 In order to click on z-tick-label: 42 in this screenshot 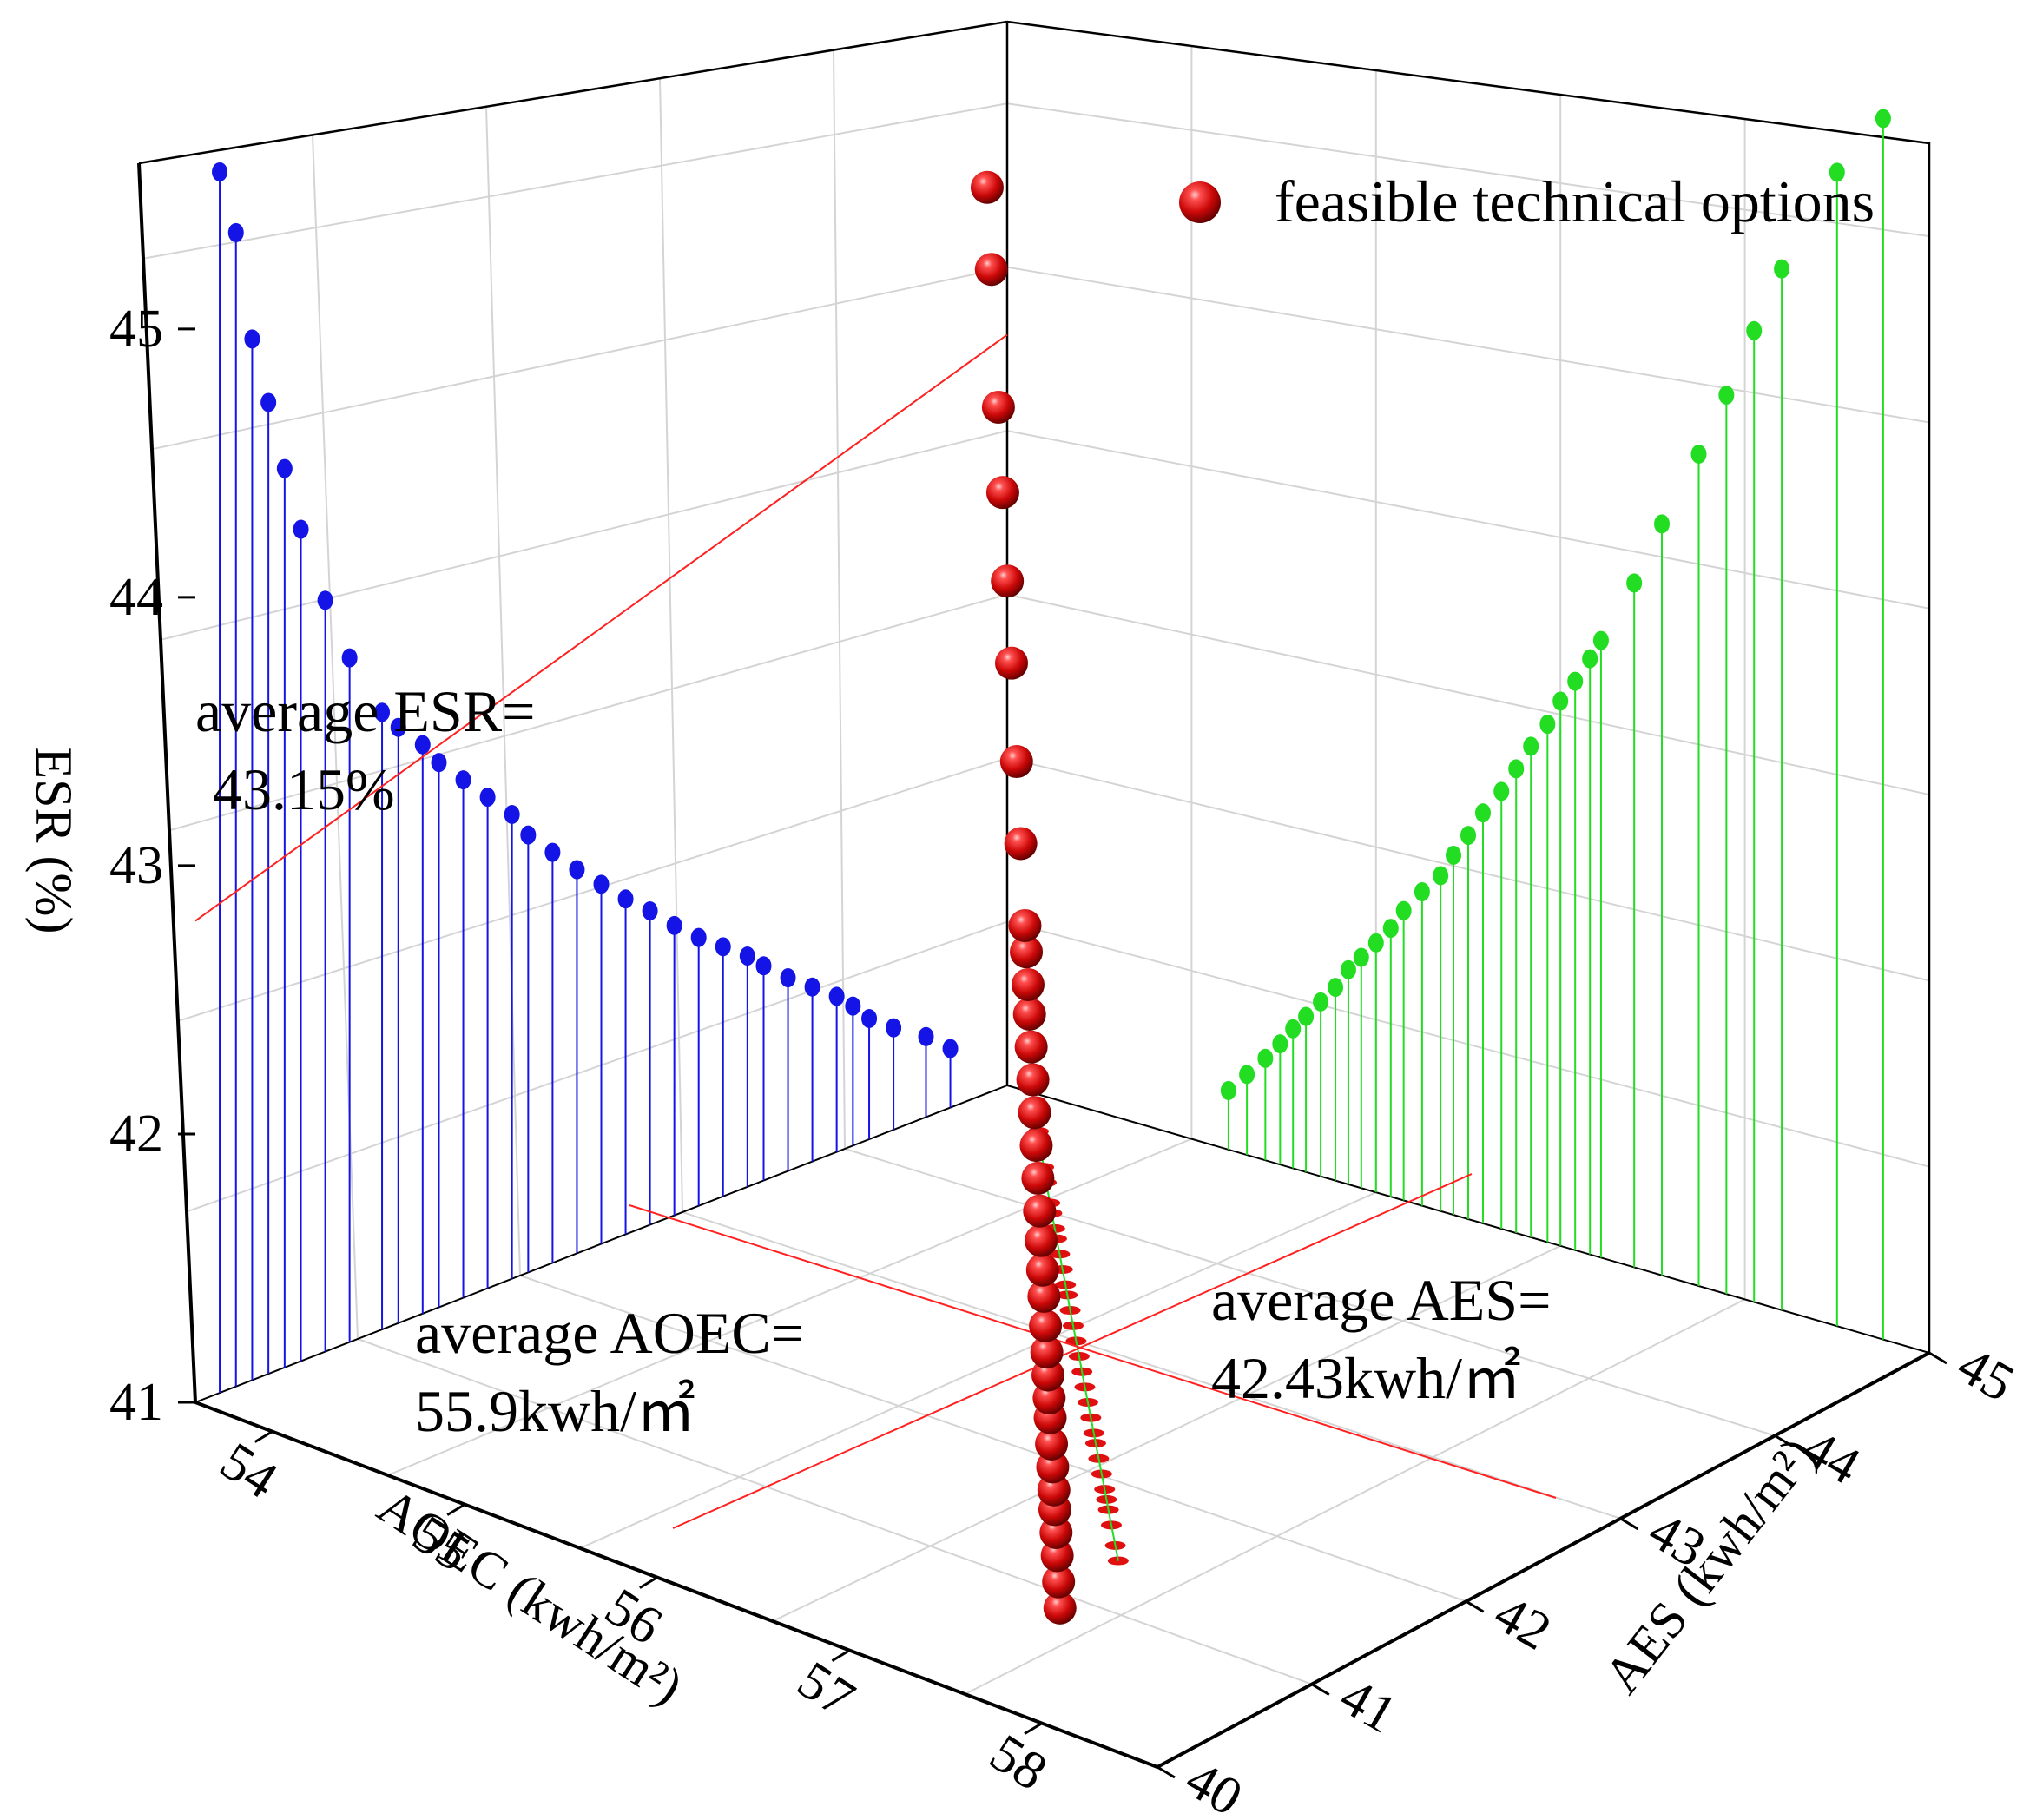, I will do `click(136, 1134)`.